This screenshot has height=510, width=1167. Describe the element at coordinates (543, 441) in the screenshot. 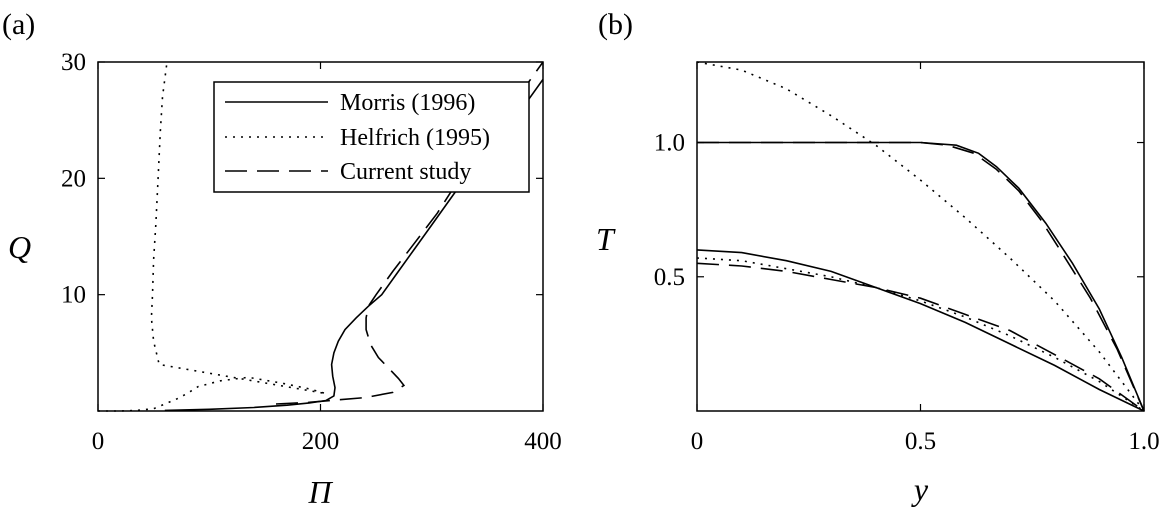

I see `panel-a-x-tick-label: 400` at that location.